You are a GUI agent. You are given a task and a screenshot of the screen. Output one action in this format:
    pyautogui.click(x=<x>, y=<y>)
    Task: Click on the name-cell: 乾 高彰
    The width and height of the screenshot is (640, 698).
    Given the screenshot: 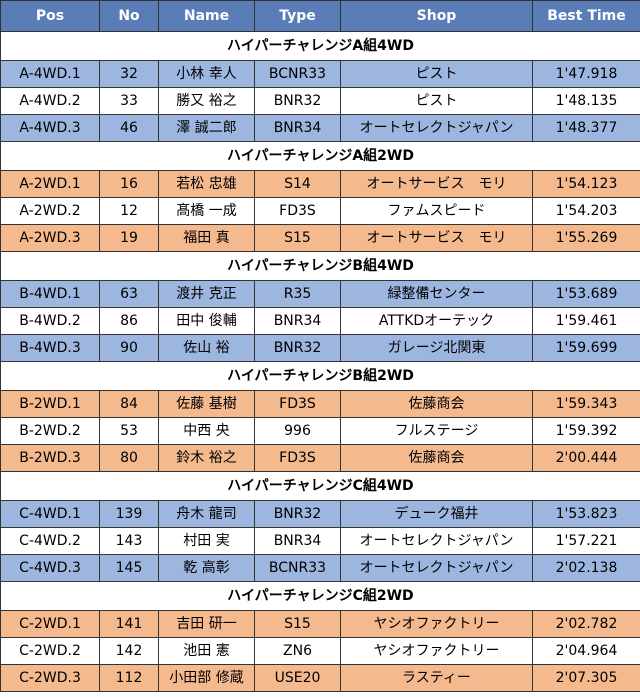 What is the action you would take?
    pyautogui.click(x=206, y=568)
    